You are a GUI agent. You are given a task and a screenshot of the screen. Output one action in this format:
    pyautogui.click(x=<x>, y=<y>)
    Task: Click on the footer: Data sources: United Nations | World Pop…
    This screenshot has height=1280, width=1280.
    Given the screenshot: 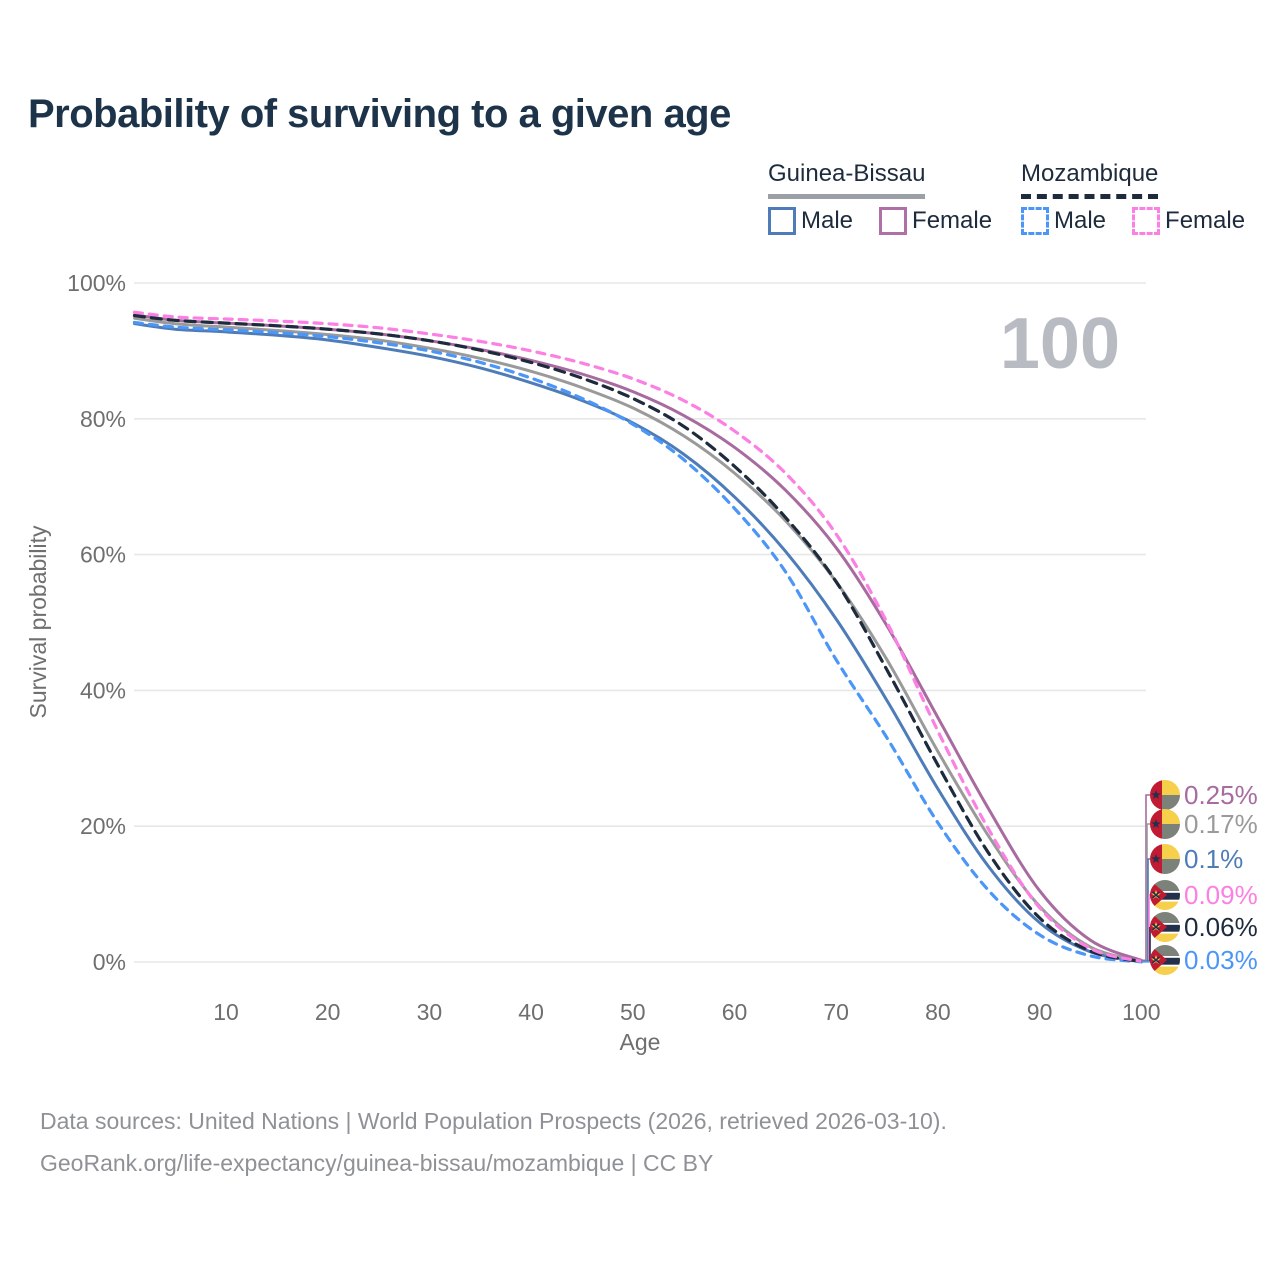 What is the action you would take?
    pyautogui.click(x=640, y=1142)
    